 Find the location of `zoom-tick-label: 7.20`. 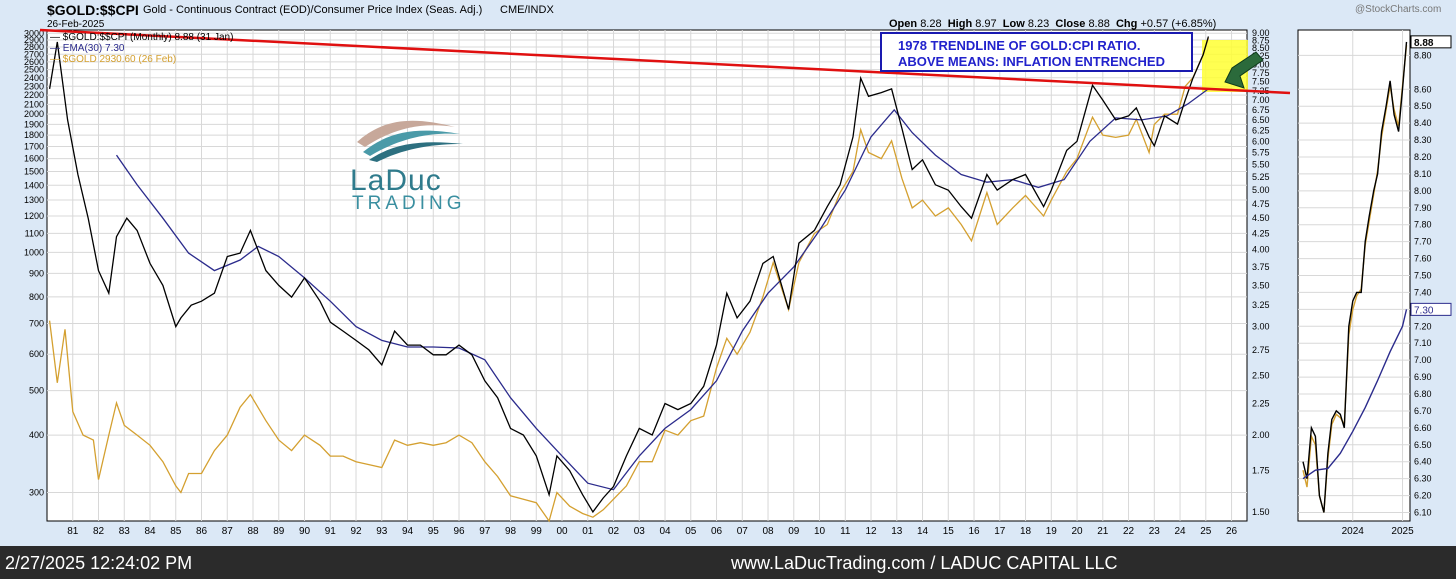

zoom-tick-label: 7.20 is located at coordinates (1423, 326).